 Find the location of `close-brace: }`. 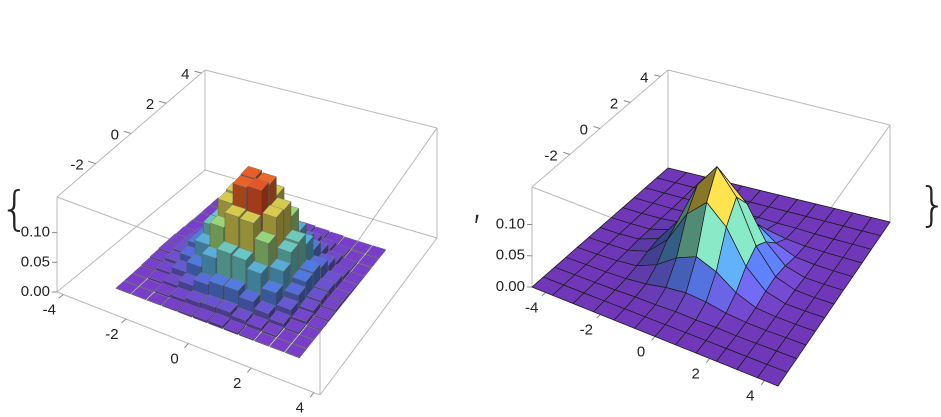

close-brace: } is located at coordinates (929, 205).